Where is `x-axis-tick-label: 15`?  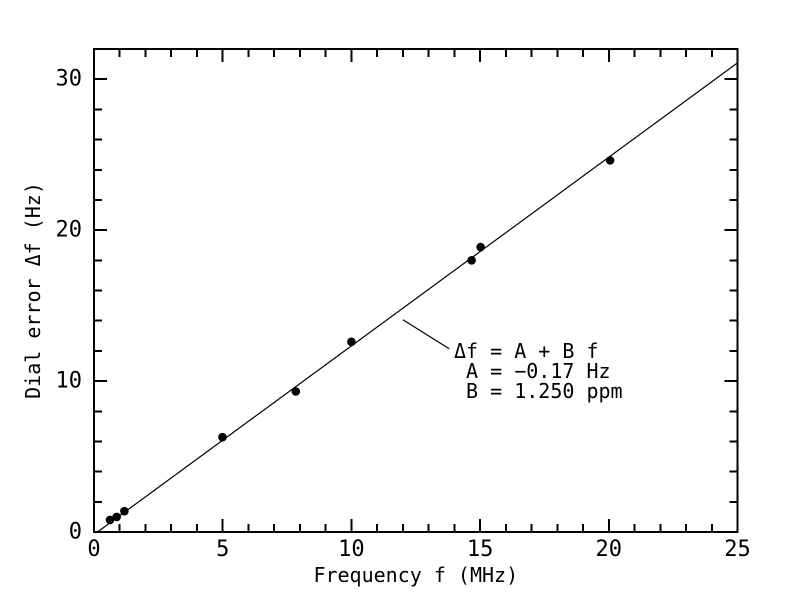
x-axis-tick-label: 15 is located at coordinates (480, 549).